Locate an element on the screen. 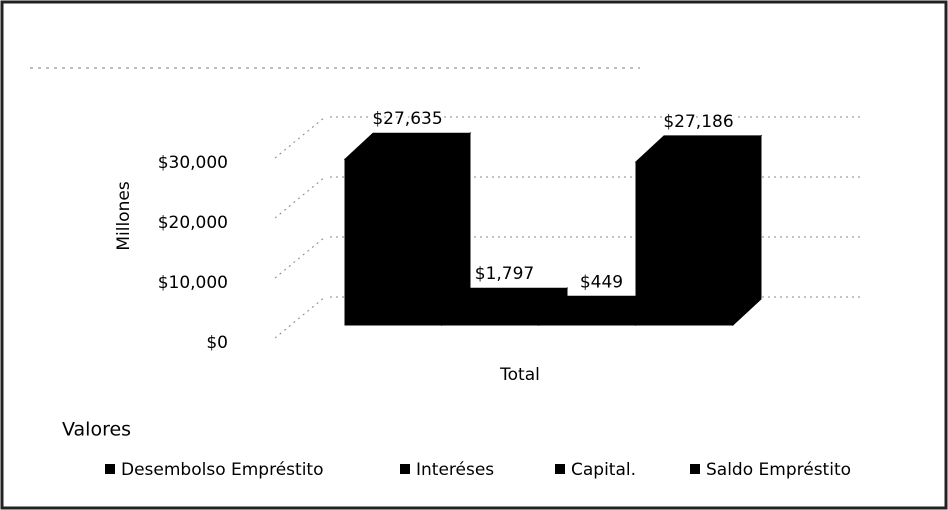  data-label: $1,797 is located at coordinates (504, 274).